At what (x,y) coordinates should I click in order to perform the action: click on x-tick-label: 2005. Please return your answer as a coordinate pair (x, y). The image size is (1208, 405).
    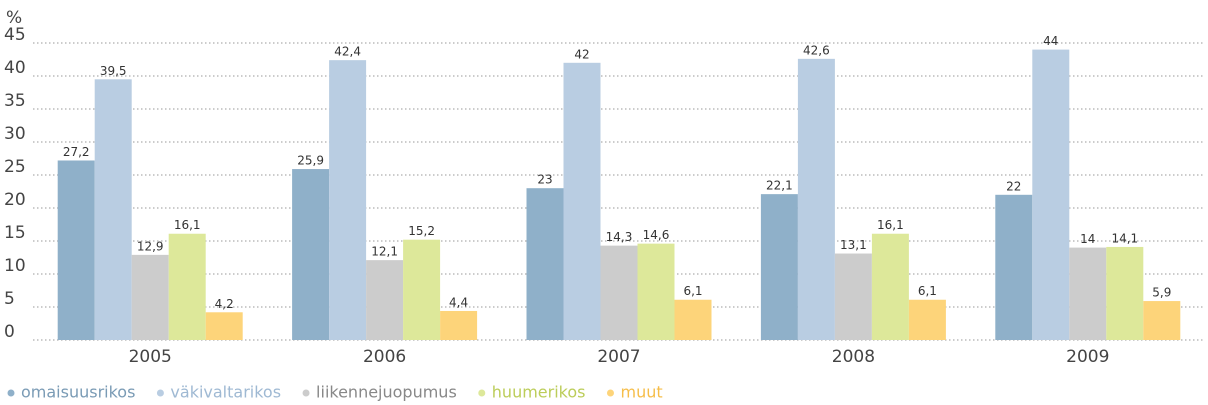
    Looking at the image, I should click on (150, 357).